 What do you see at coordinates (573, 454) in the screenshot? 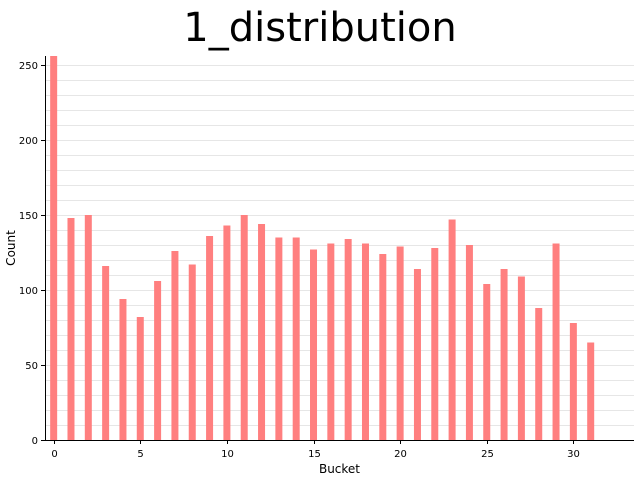
I see `x-tick-label: 30` at bounding box center [573, 454].